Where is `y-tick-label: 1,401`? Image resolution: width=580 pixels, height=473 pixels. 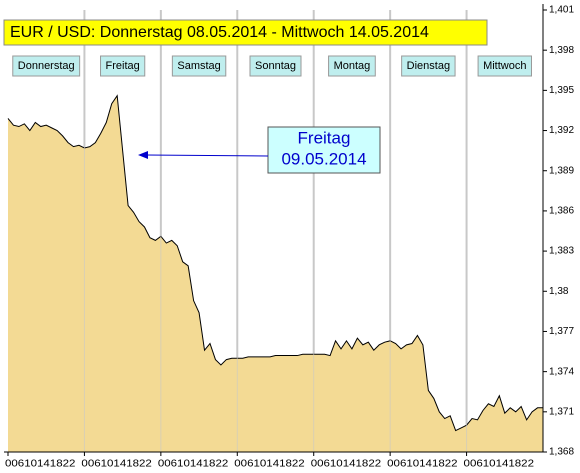
y-tick-label: 1,401 is located at coordinates (561, 10).